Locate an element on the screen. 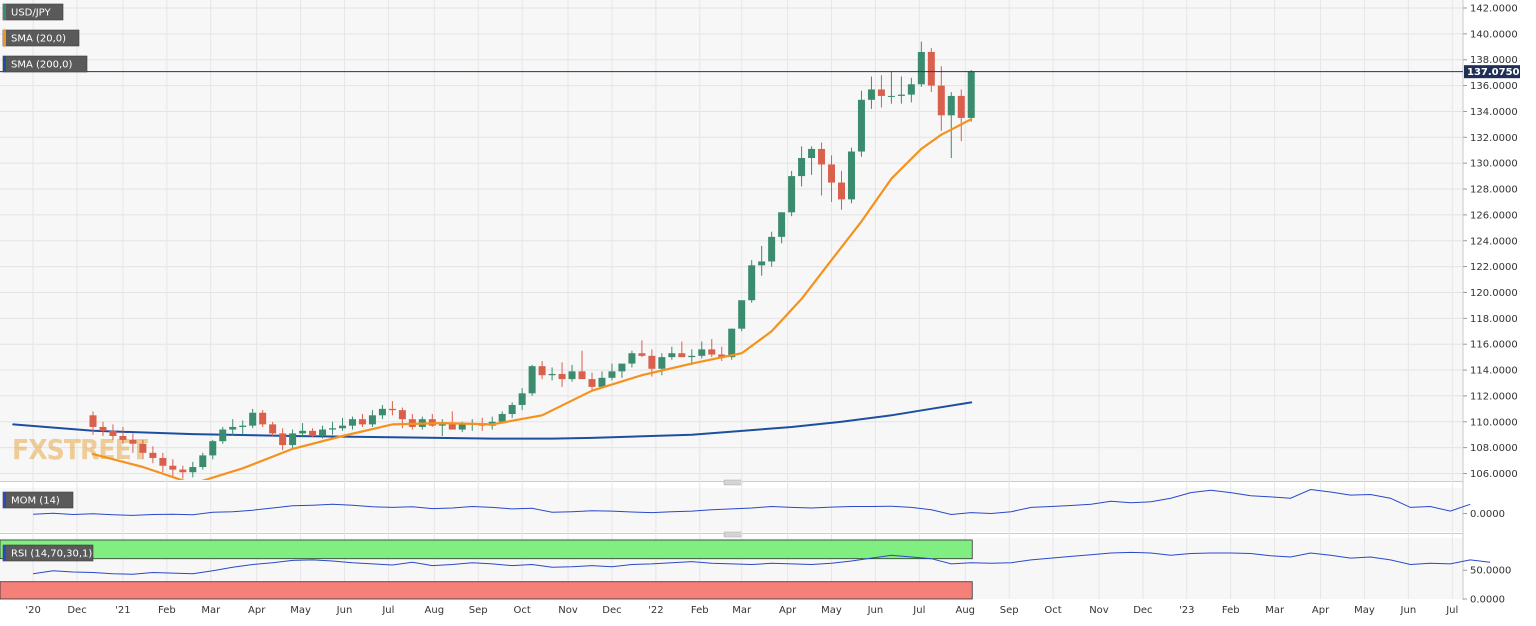 This screenshot has width=1536, height=626. time-tick-label: Feb is located at coordinates (167, 610).